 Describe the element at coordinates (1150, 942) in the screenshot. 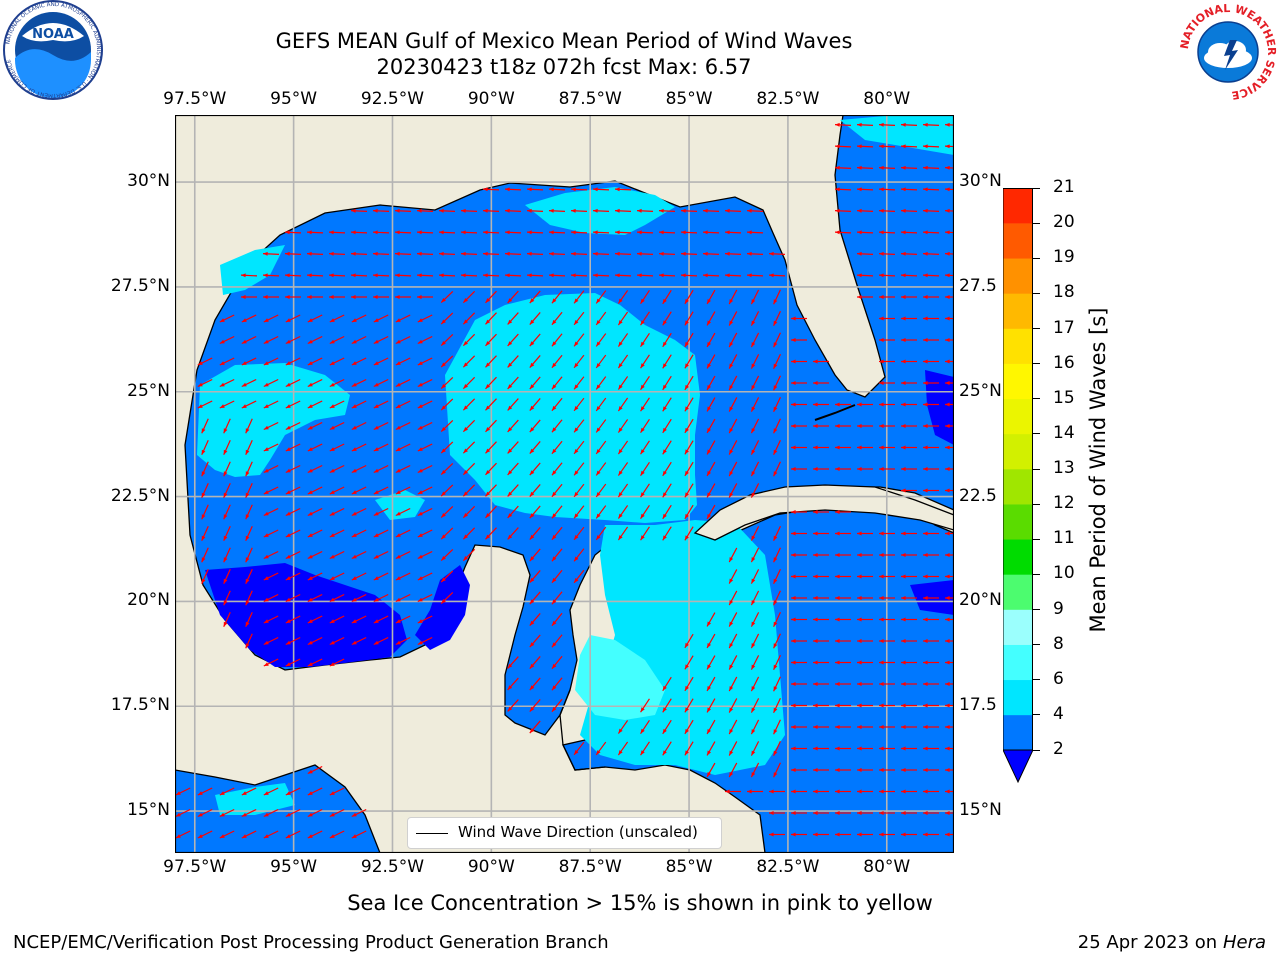

I see `footer-date-text: 25 Apr 2023 on` at that location.